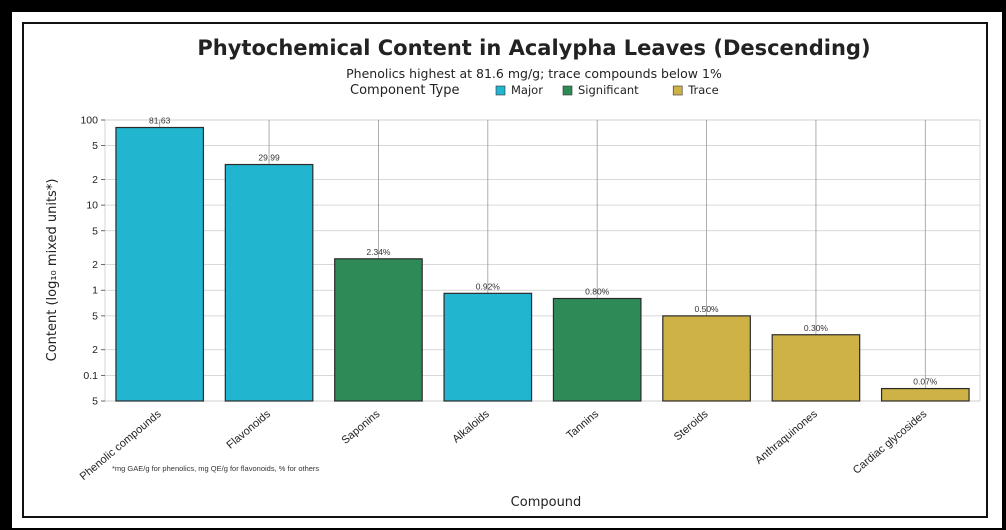 The height and width of the screenshot is (530, 1006). Describe the element at coordinates (816, 368) in the screenshot. I see `bar-anthraquinones` at that location.